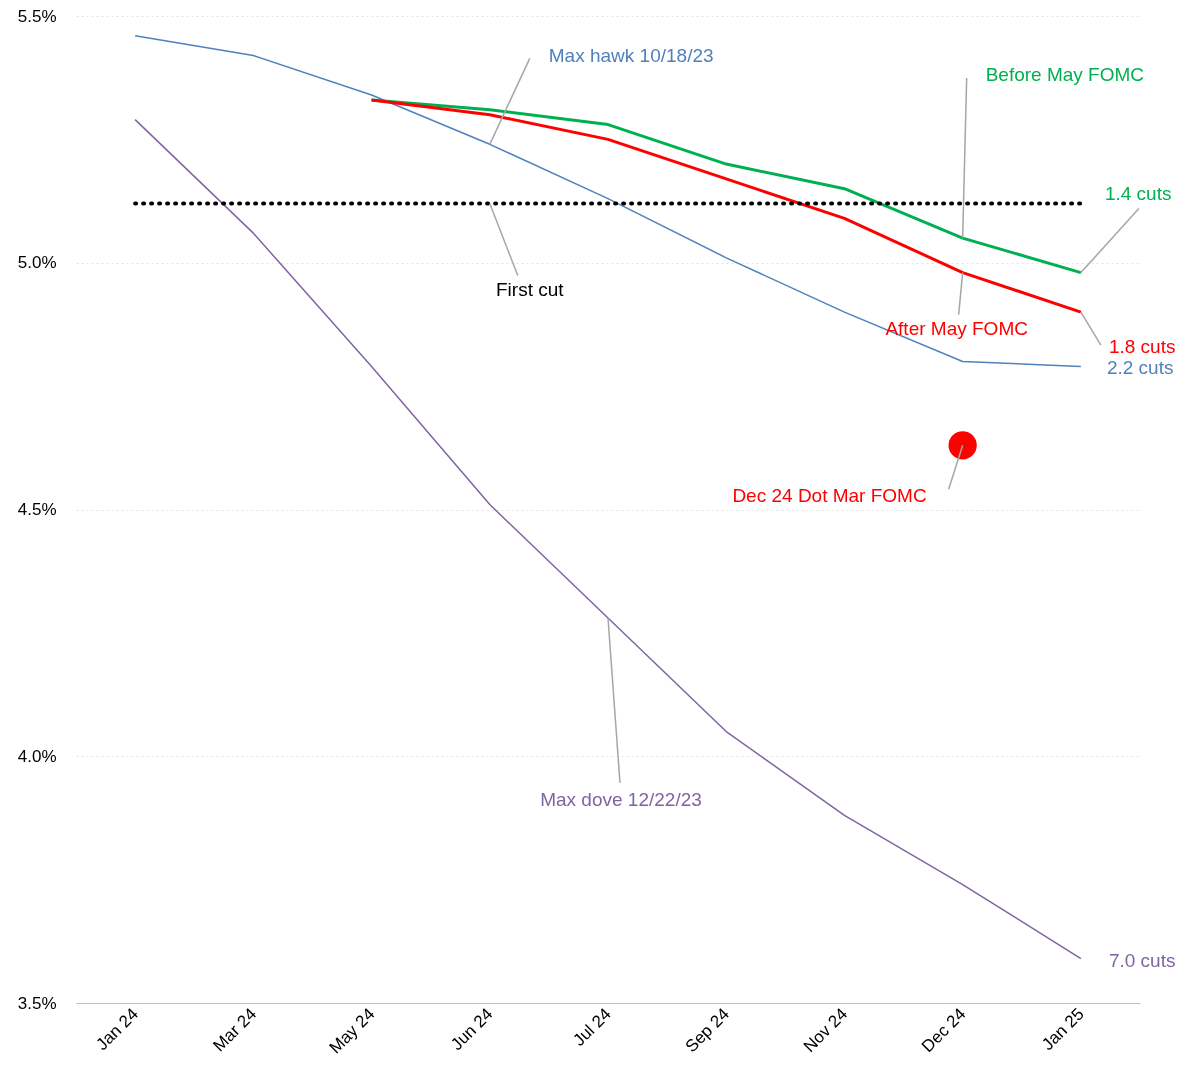  What do you see at coordinates (37, 509) in the screenshot?
I see `y-tick-label: 4.5%` at bounding box center [37, 509].